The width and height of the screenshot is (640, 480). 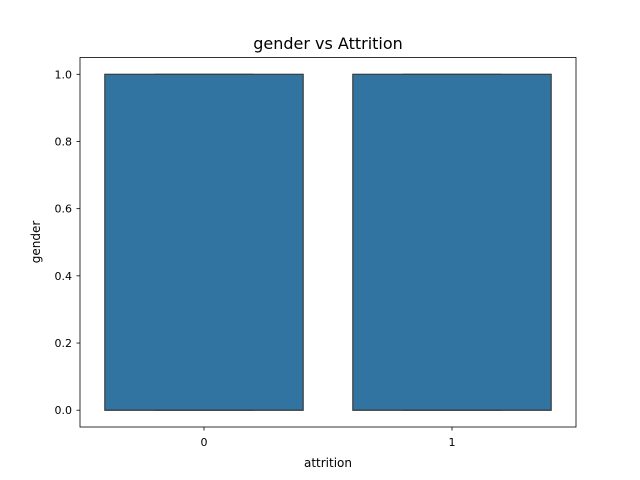 What do you see at coordinates (328, 463) in the screenshot?
I see `x-axis-label: attrition` at bounding box center [328, 463].